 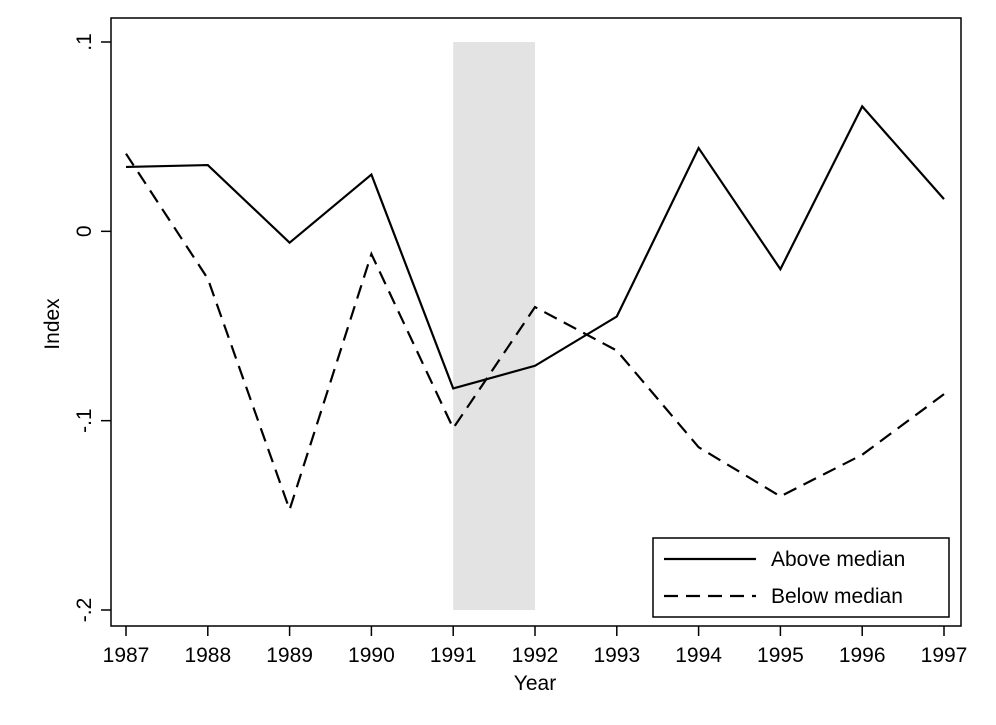 I want to click on x-tick-label: 1991, so click(x=453, y=655).